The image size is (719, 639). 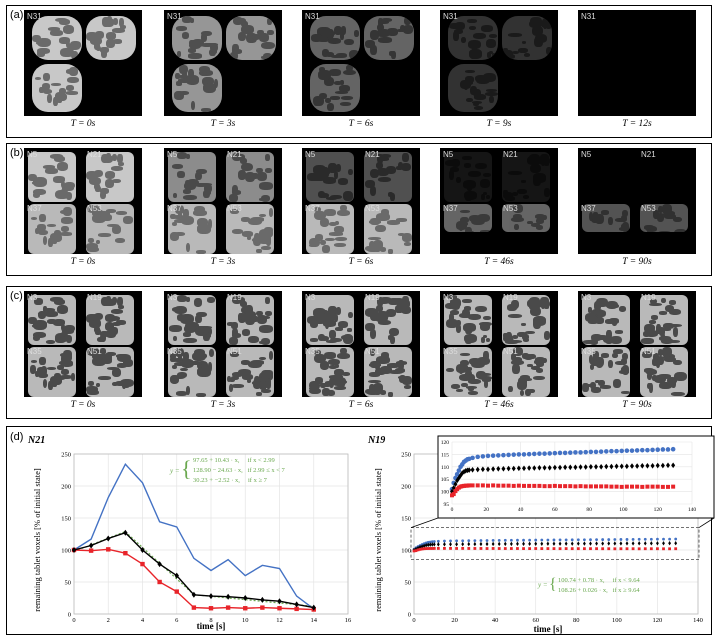 I want to click on panel-b-label: (b), so click(x=17, y=153).